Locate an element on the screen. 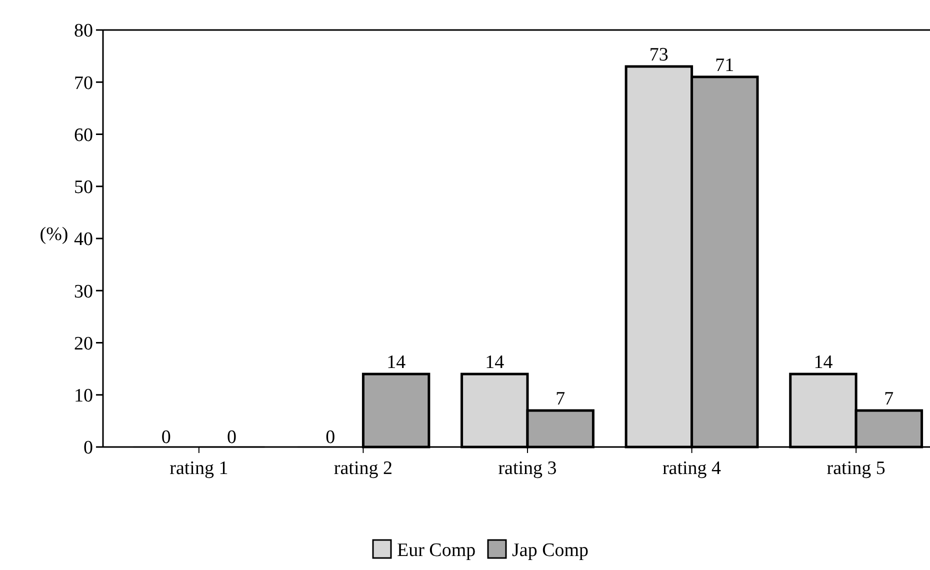 This screenshot has height=570, width=930. y-tick-label: 20 is located at coordinates (83, 343).